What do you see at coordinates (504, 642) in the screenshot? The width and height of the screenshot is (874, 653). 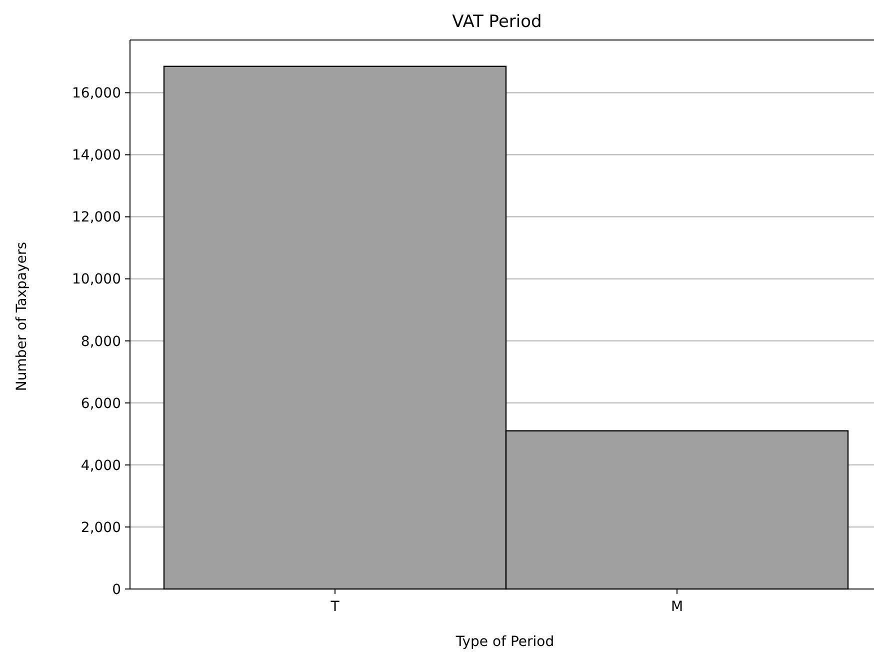 I see `x-axis-title: Type of Period` at bounding box center [504, 642].